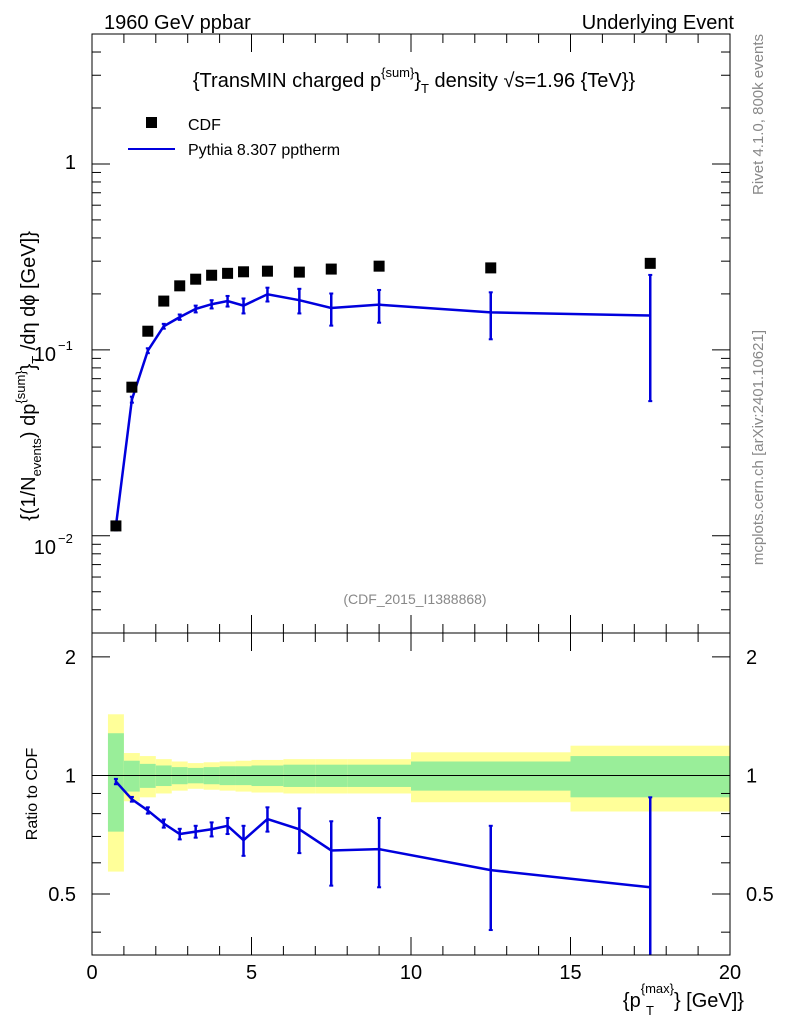  What do you see at coordinates (683, 999) in the screenshot?
I see `x-axis-label: {p{max} T} [GeV]}` at bounding box center [683, 999].